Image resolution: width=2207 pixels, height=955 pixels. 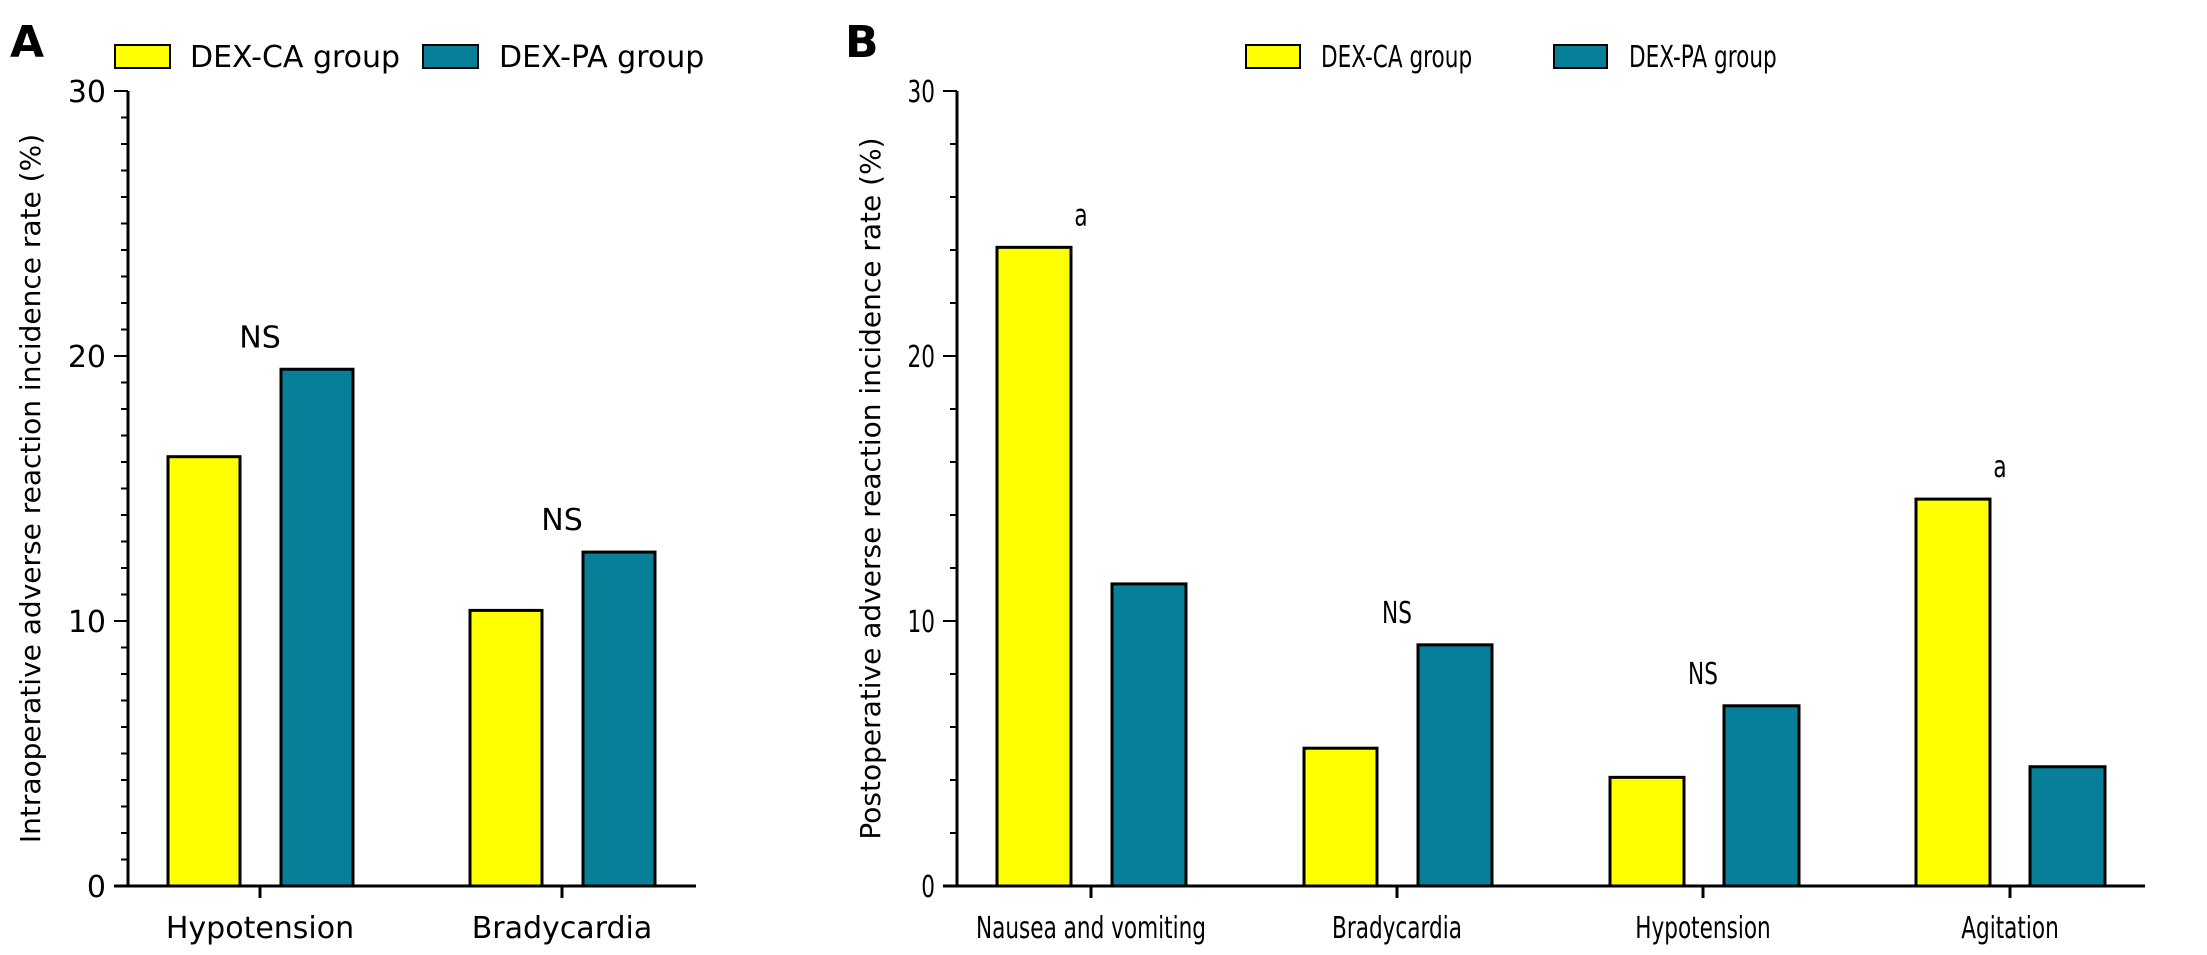 What do you see at coordinates (1149, 735) in the screenshot?
I see `bar-nausea-and-vomiting-dex-pa` at bounding box center [1149, 735].